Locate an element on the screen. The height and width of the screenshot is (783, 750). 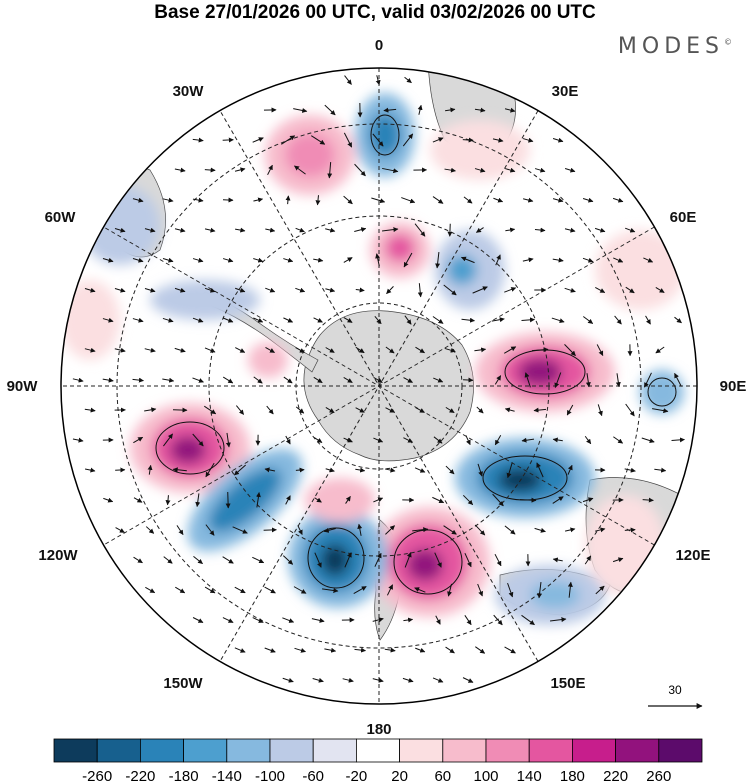
lon-label-180: 180 is located at coordinates (378, 729).